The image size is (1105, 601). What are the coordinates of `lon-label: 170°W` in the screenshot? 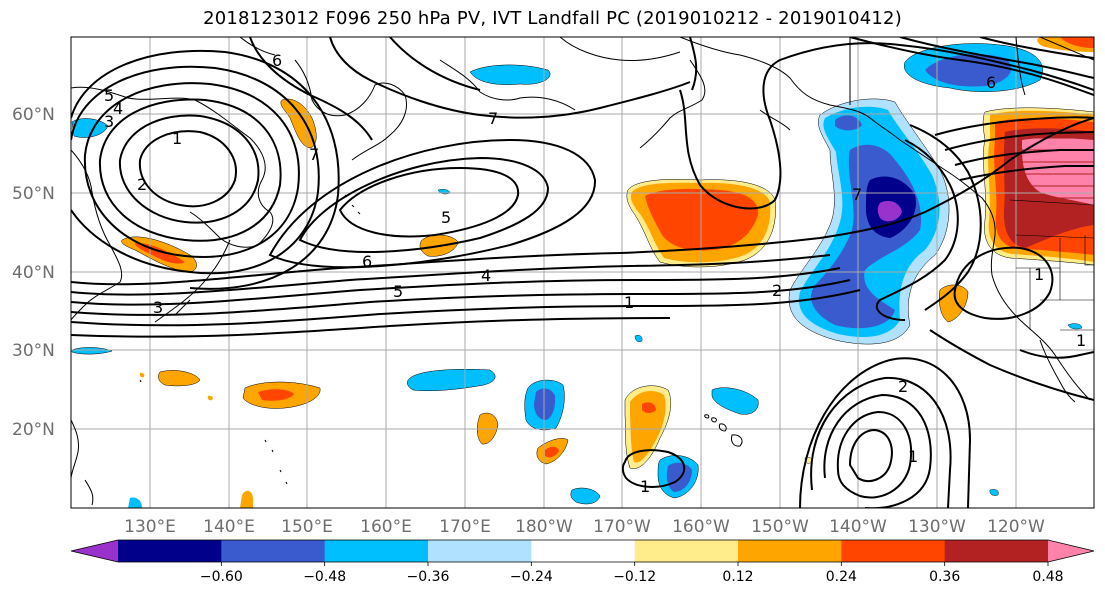 It's located at (622, 527).